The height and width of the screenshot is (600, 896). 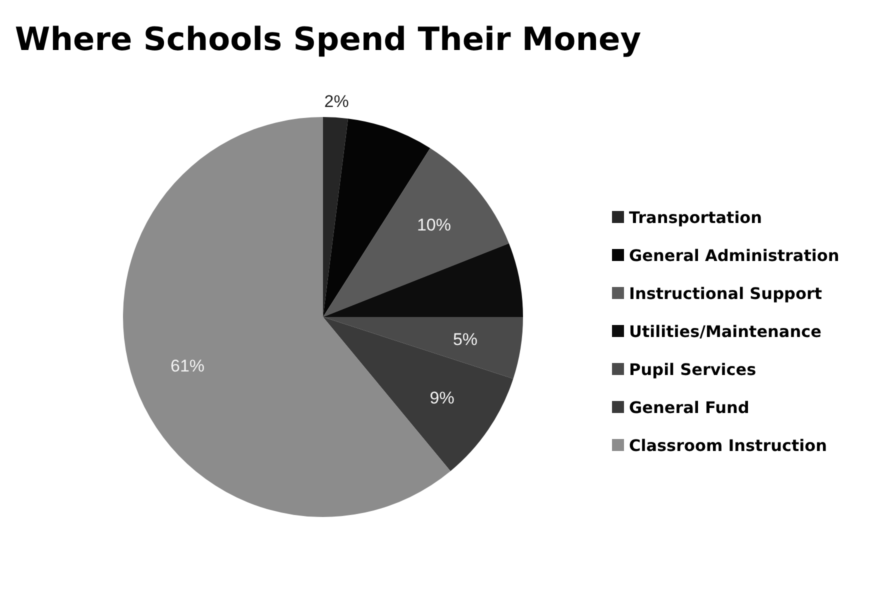 What do you see at coordinates (465, 340) in the screenshot?
I see `data-label: 5%` at bounding box center [465, 340].